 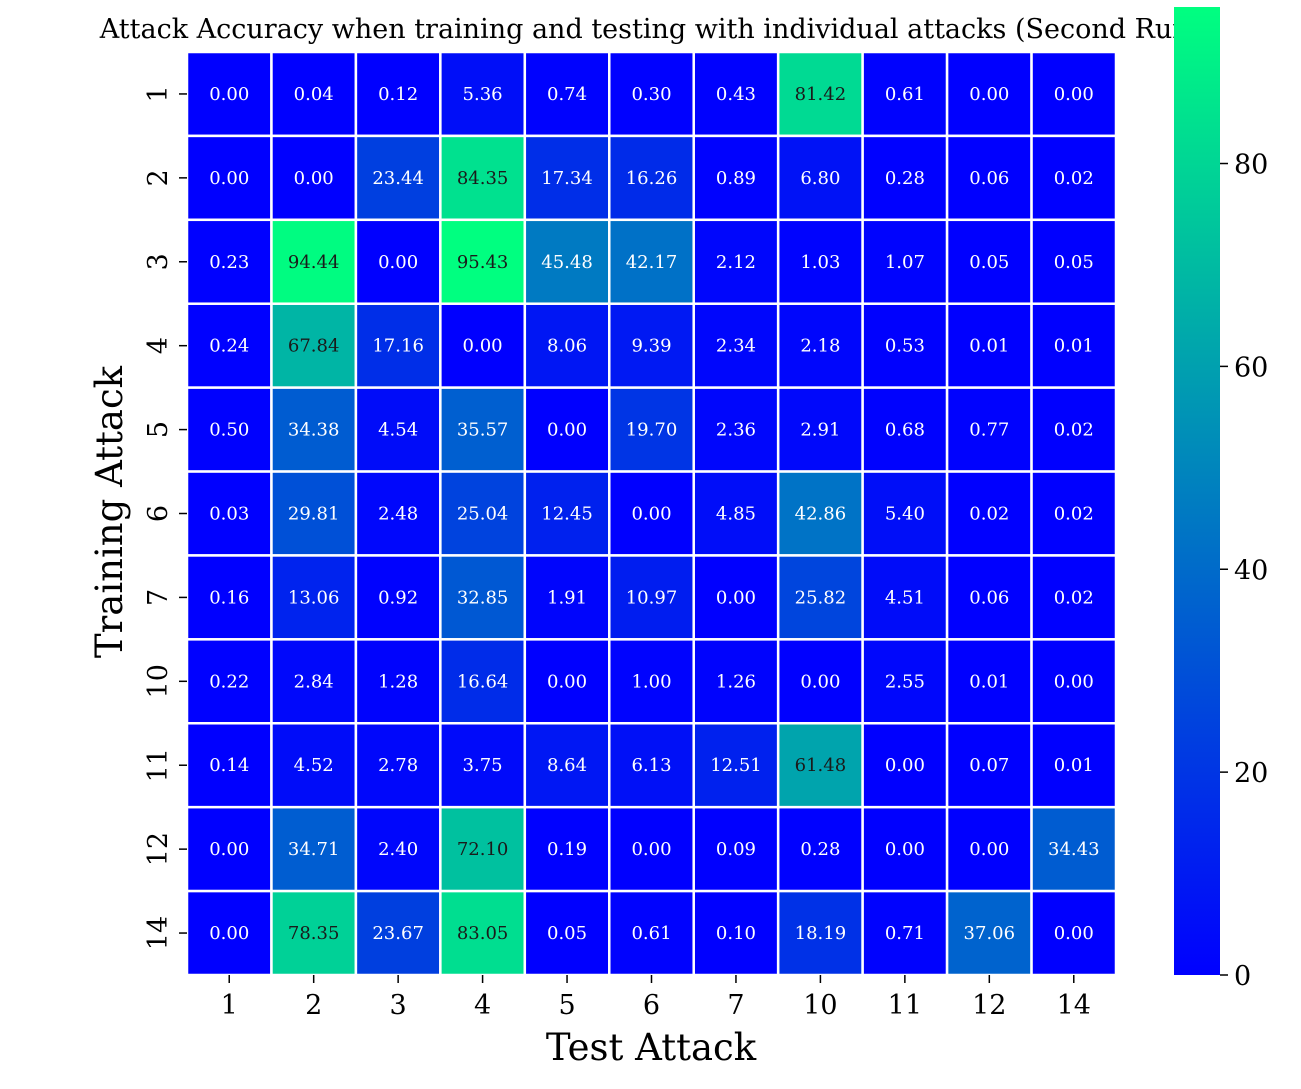 What do you see at coordinates (651, 765) in the screenshot?
I see `cell-value-label: 6.13` at bounding box center [651, 765].